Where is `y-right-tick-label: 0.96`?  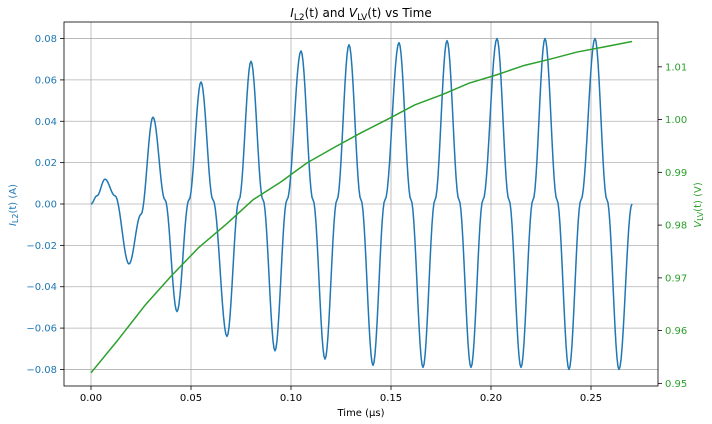 y-right-tick-label: 0.96 is located at coordinates (676, 331).